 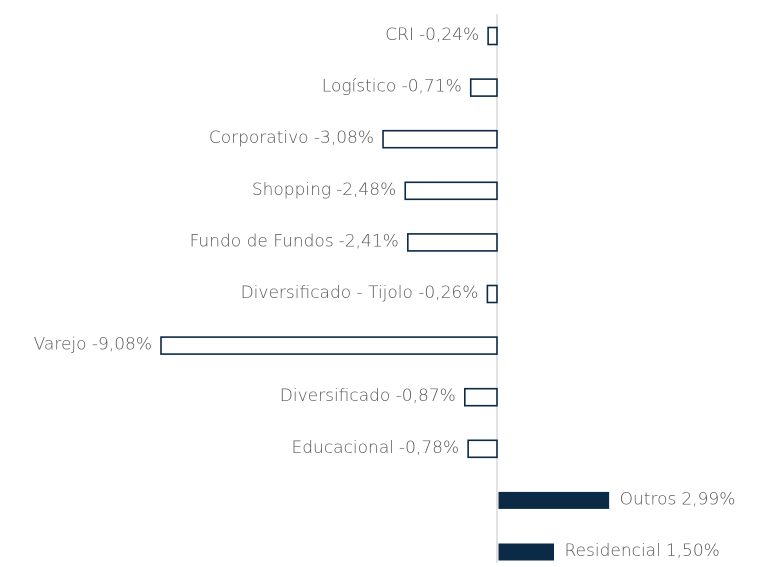 I want to click on value-label: -2,41%, so click(x=369, y=241).